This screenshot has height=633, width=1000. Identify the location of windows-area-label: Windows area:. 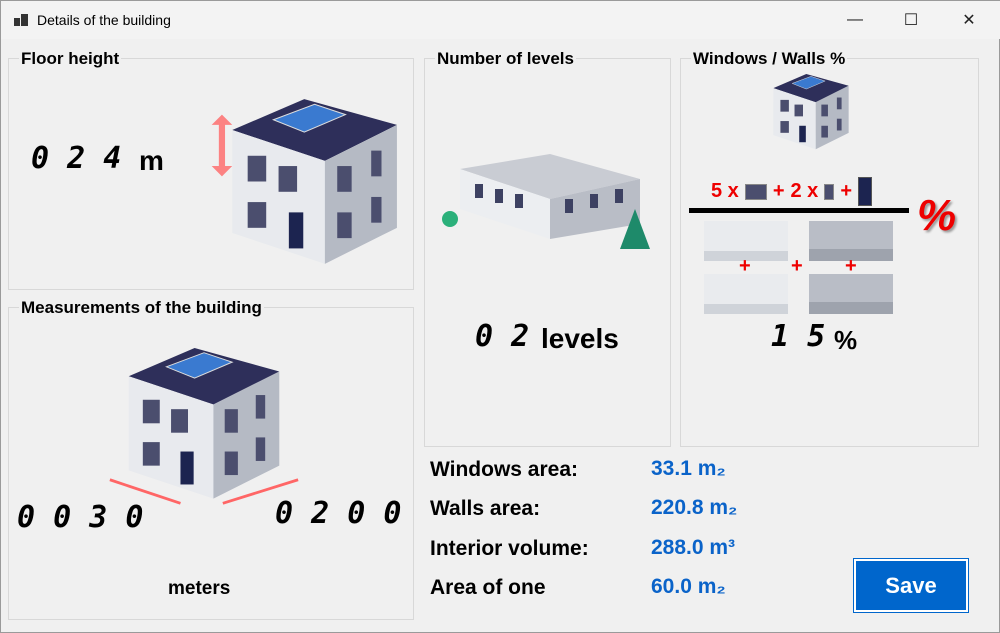
(504, 469).